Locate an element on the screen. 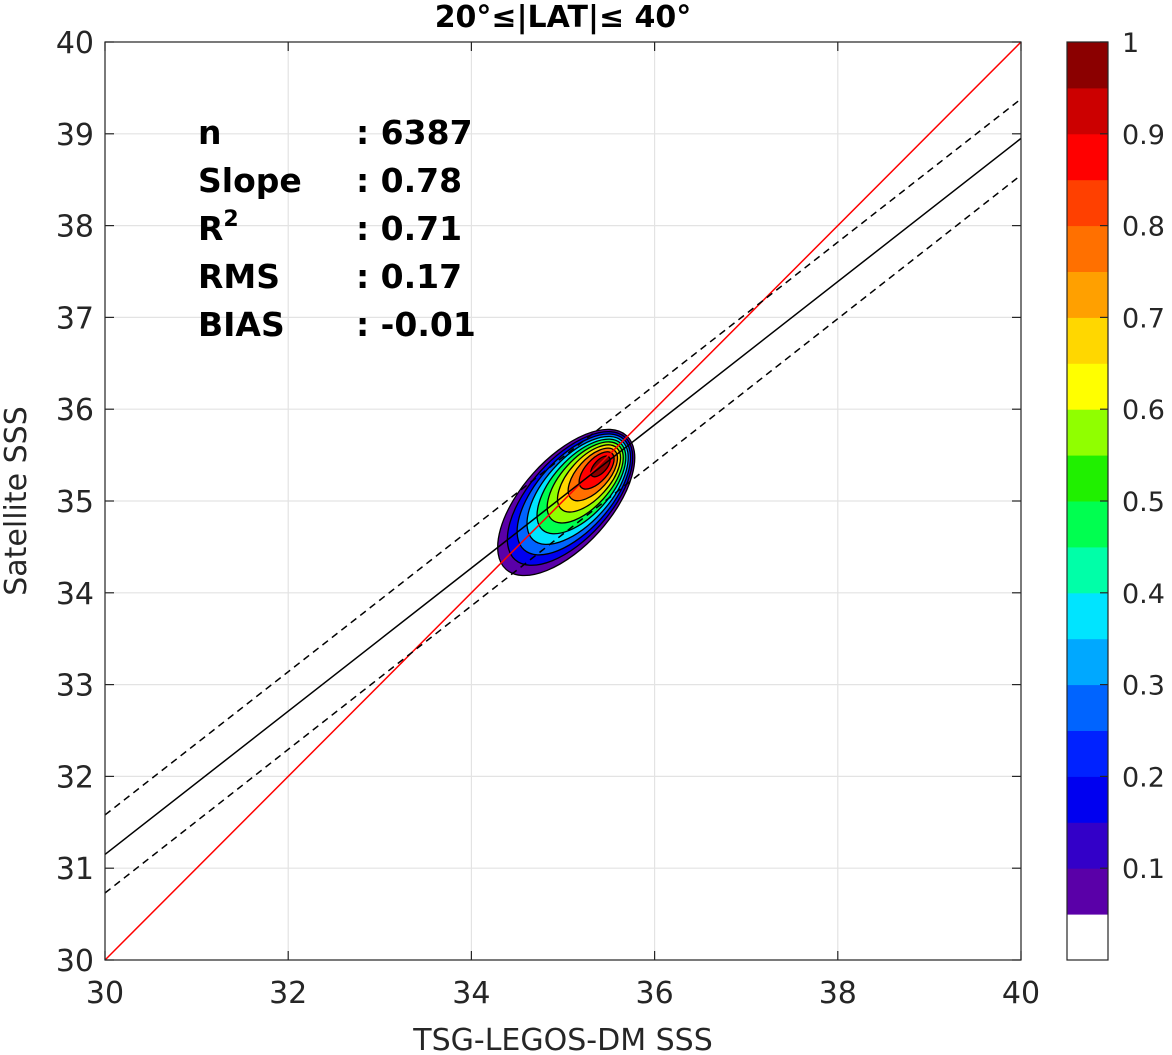 This screenshot has width=1172, height=1055. y-axis-label: Satellite SSS is located at coordinates (17, 501).